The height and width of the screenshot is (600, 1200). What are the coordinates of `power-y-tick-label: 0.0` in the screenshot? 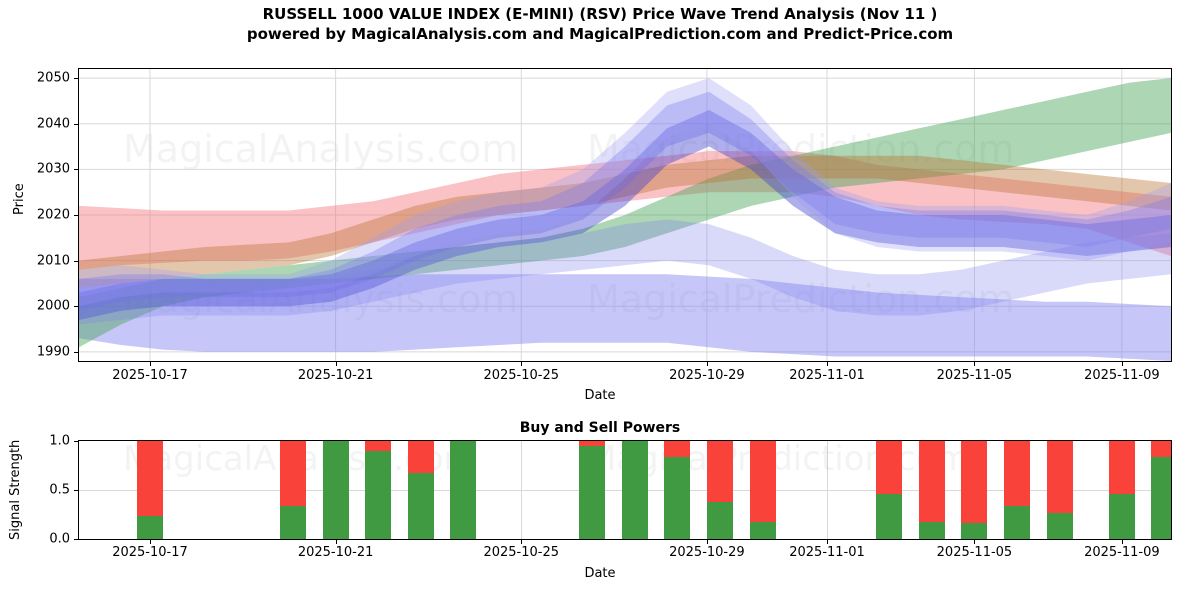 It's located at (59, 539).